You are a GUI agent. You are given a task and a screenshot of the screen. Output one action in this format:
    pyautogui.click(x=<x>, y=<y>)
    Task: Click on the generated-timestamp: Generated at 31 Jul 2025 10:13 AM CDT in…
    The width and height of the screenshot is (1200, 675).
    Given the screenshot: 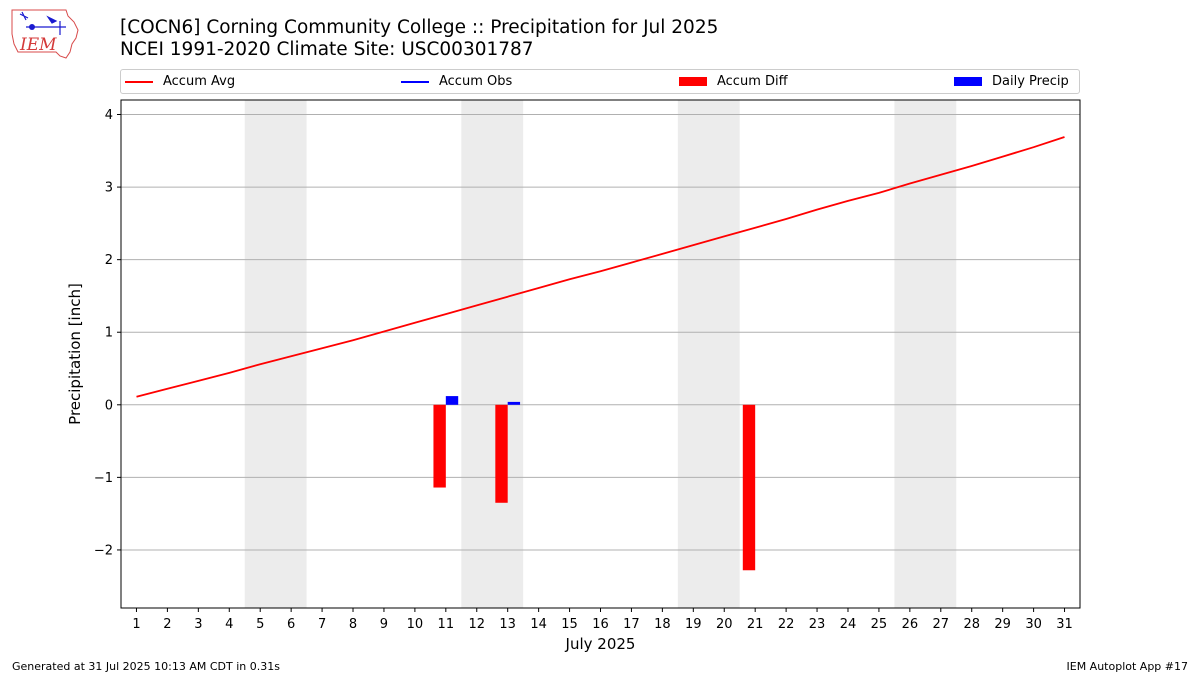 What is the action you would take?
    pyautogui.click(x=146, y=666)
    